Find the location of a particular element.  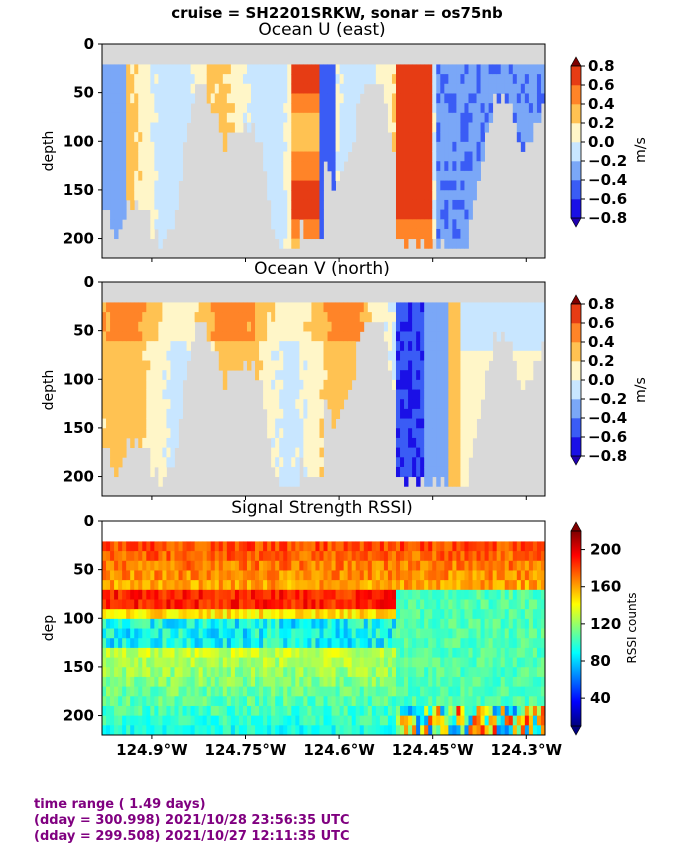

y-axis-label: dep is located at coordinates (49, 628).